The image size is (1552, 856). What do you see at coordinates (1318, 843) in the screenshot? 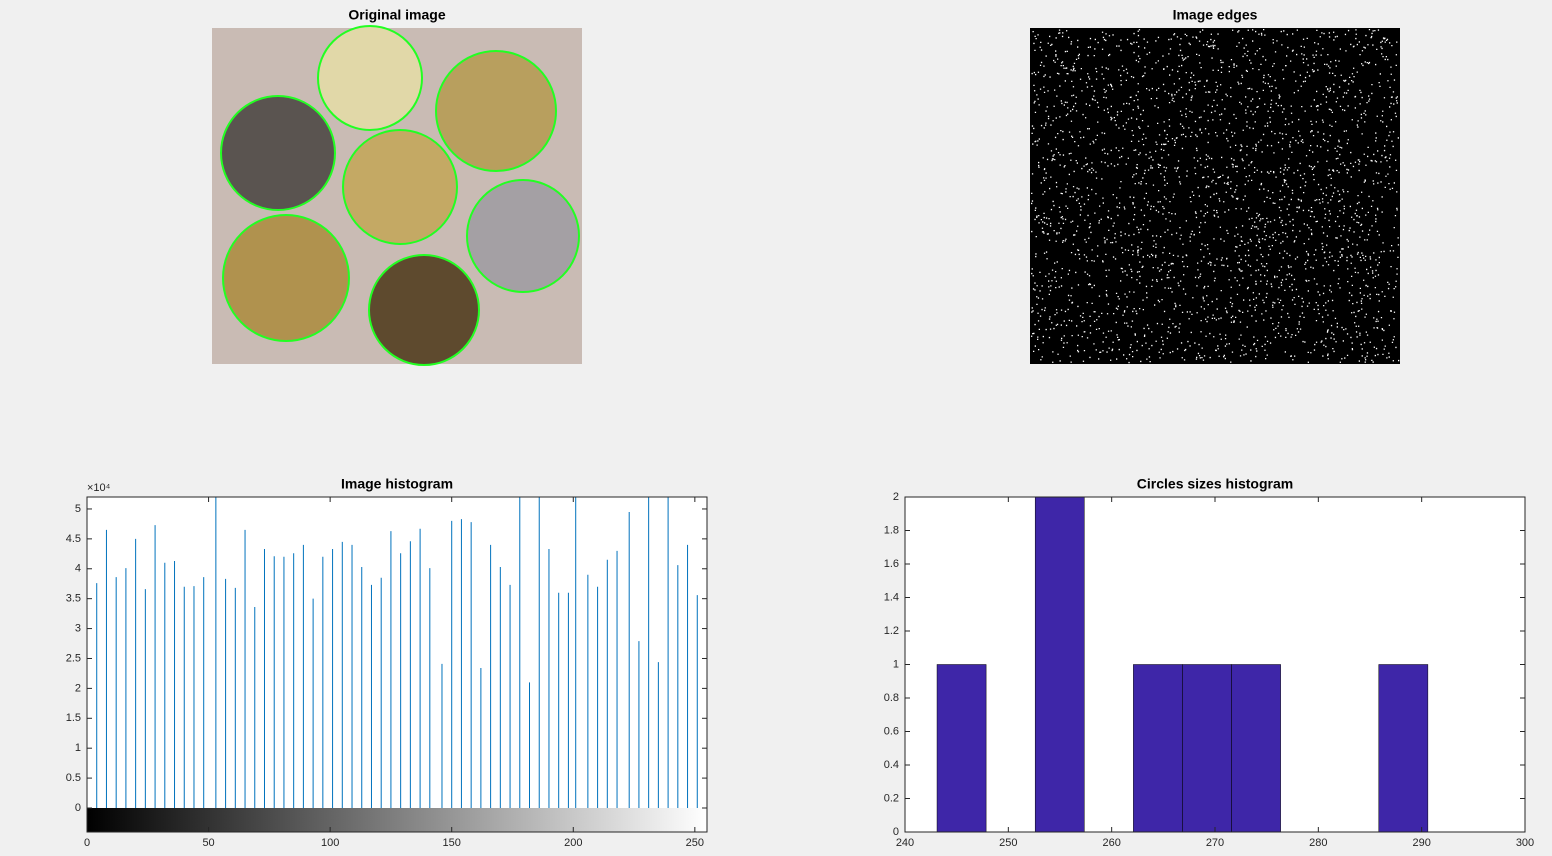
I see `x-tick-label: 280` at bounding box center [1318, 843].